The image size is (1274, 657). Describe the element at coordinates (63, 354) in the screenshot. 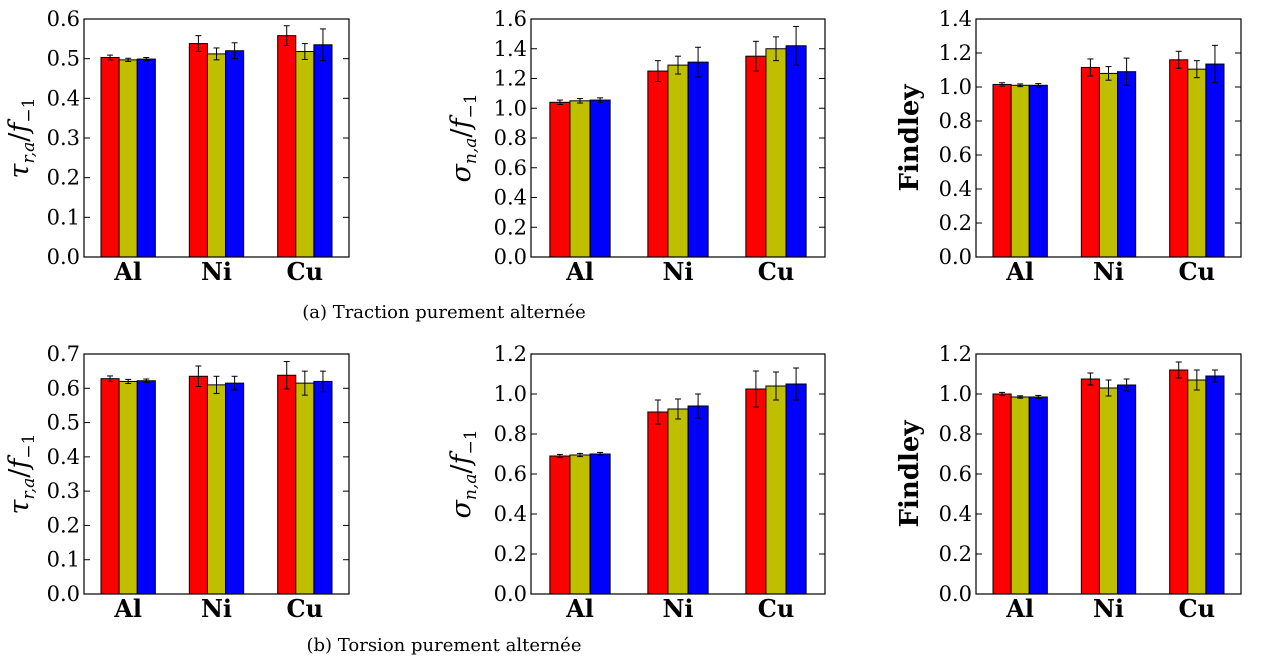

I see `y-tick-label: 0.7` at that location.